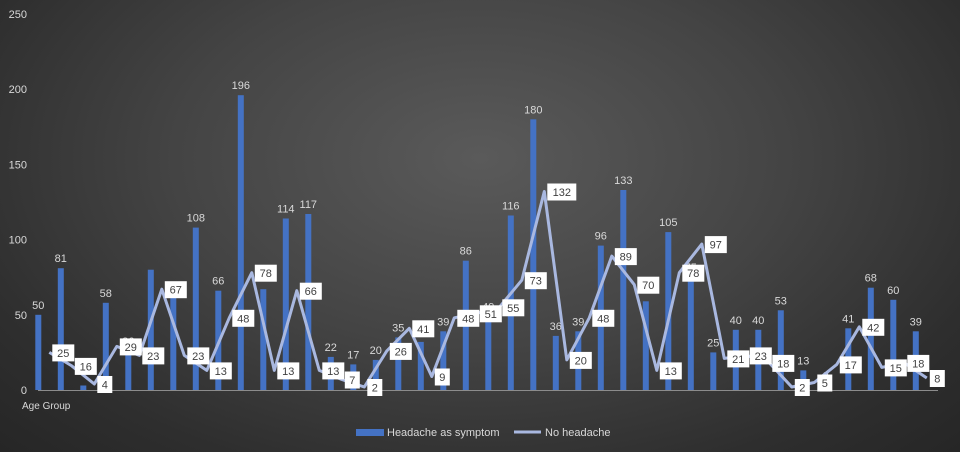 The width and height of the screenshot is (960, 452). I want to click on line-value-label: 13, so click(670, 371).